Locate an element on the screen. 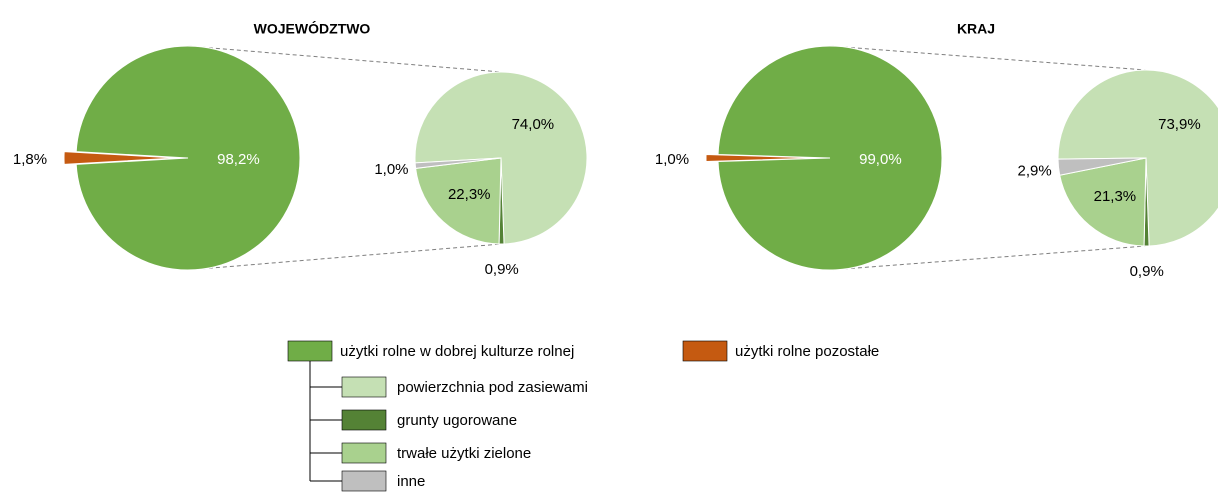 This screenshot has width=1218, height=492. legend-label: inne is located at coordinates (411, 481).